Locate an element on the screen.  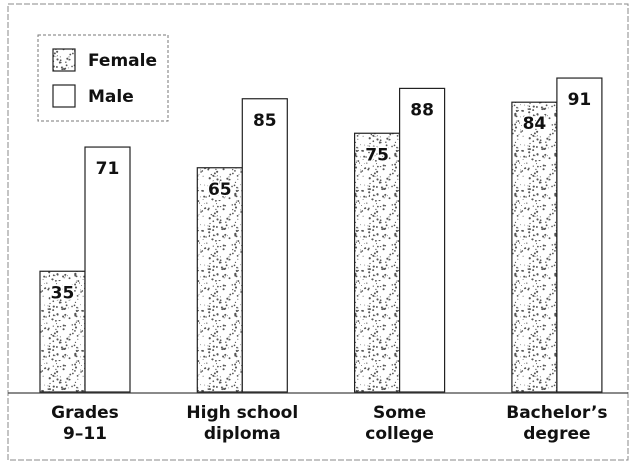
x-tick-label: 9–11 is located at coordinates (85, 434).